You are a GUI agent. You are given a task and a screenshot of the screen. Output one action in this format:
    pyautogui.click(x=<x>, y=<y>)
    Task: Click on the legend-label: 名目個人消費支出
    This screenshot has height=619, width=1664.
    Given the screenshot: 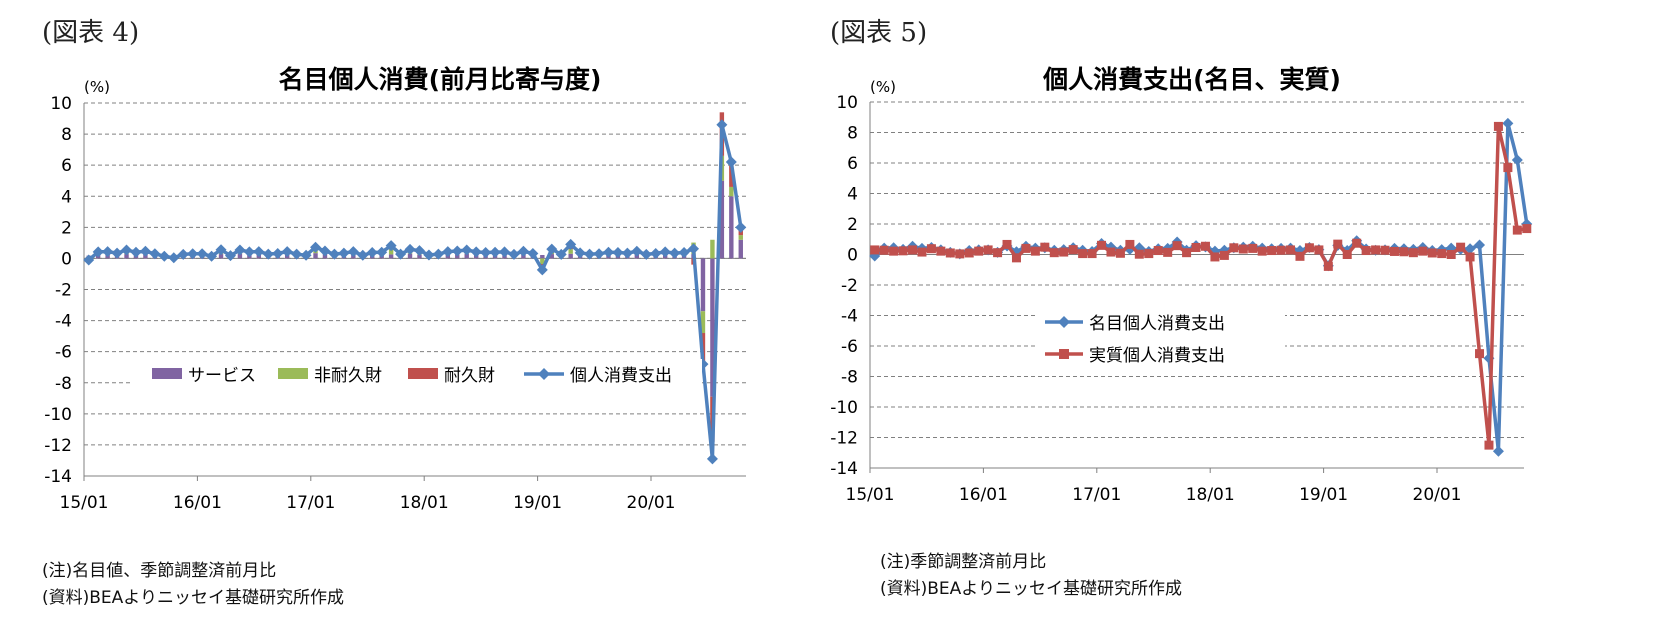 What is the action you would take?
    pyautogui.click(x=1157, y=324)
    